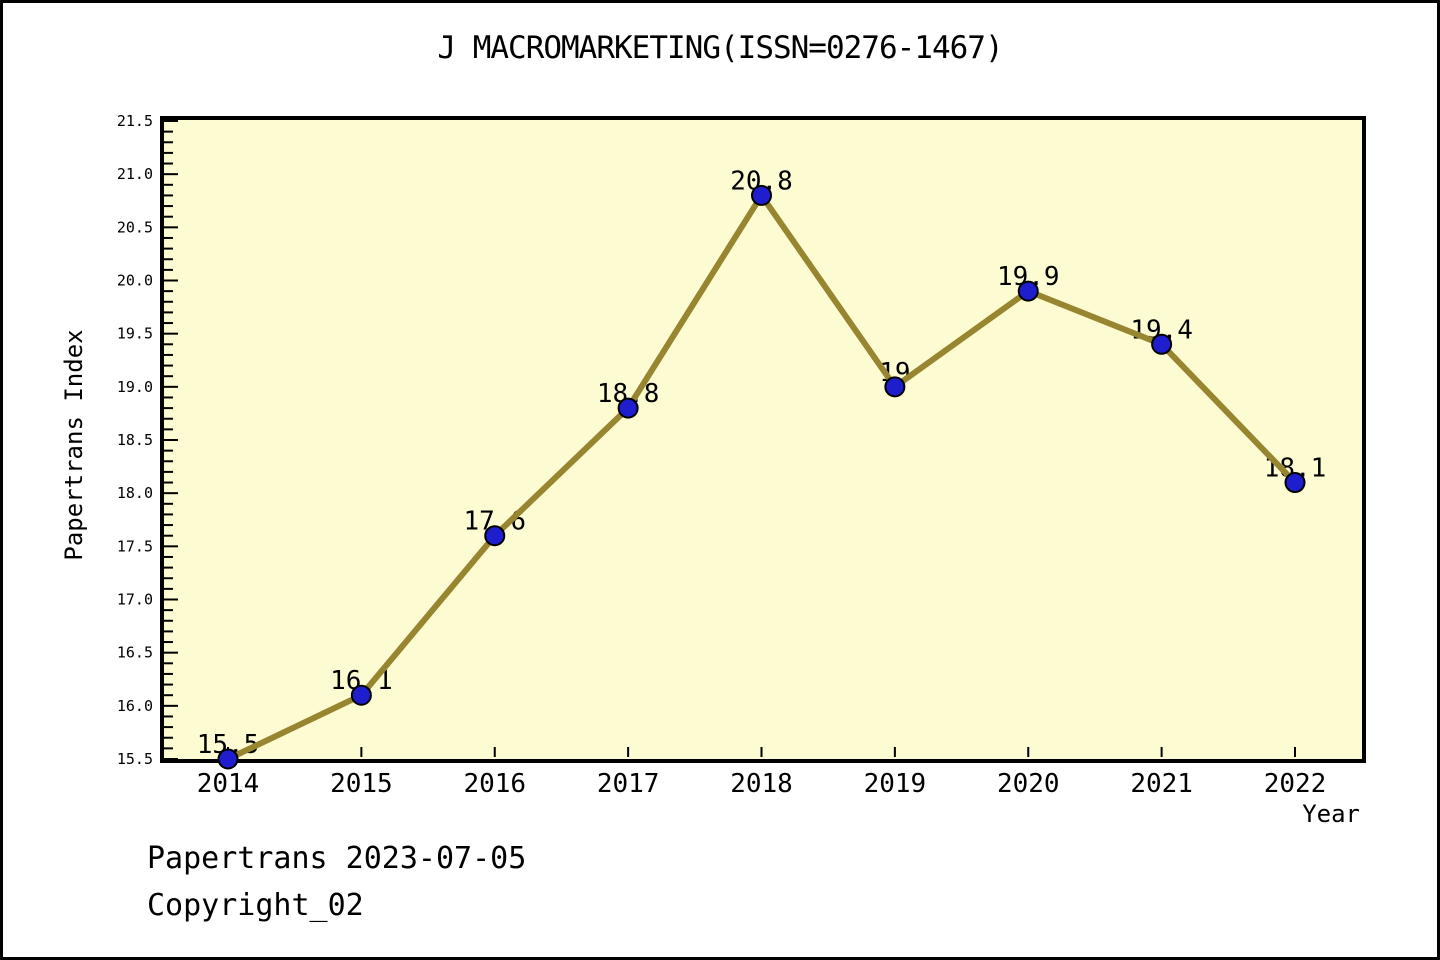 Image resolution: width=1440 pixels, height=960 pixels. What do you see at coordinates (135, 706) in the screenshot?
I see `y-tick-label: 16.0` at bounding box center [135, 706].